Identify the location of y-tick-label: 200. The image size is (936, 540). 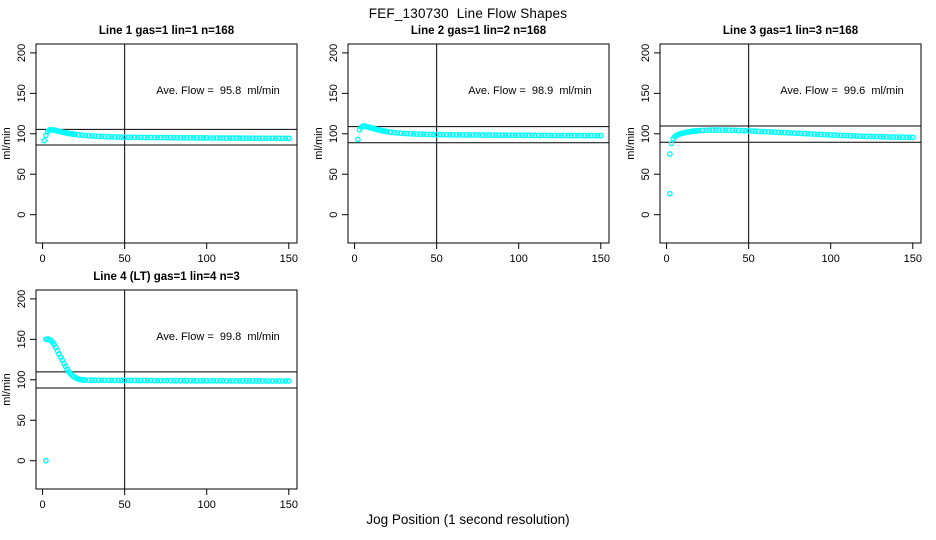
(22, 299).